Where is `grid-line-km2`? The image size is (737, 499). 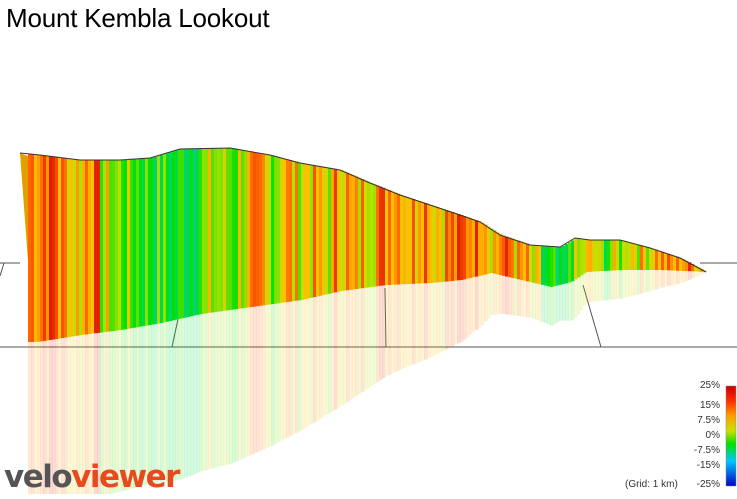
grid-line-km2 is located at coordinates (385, 317).